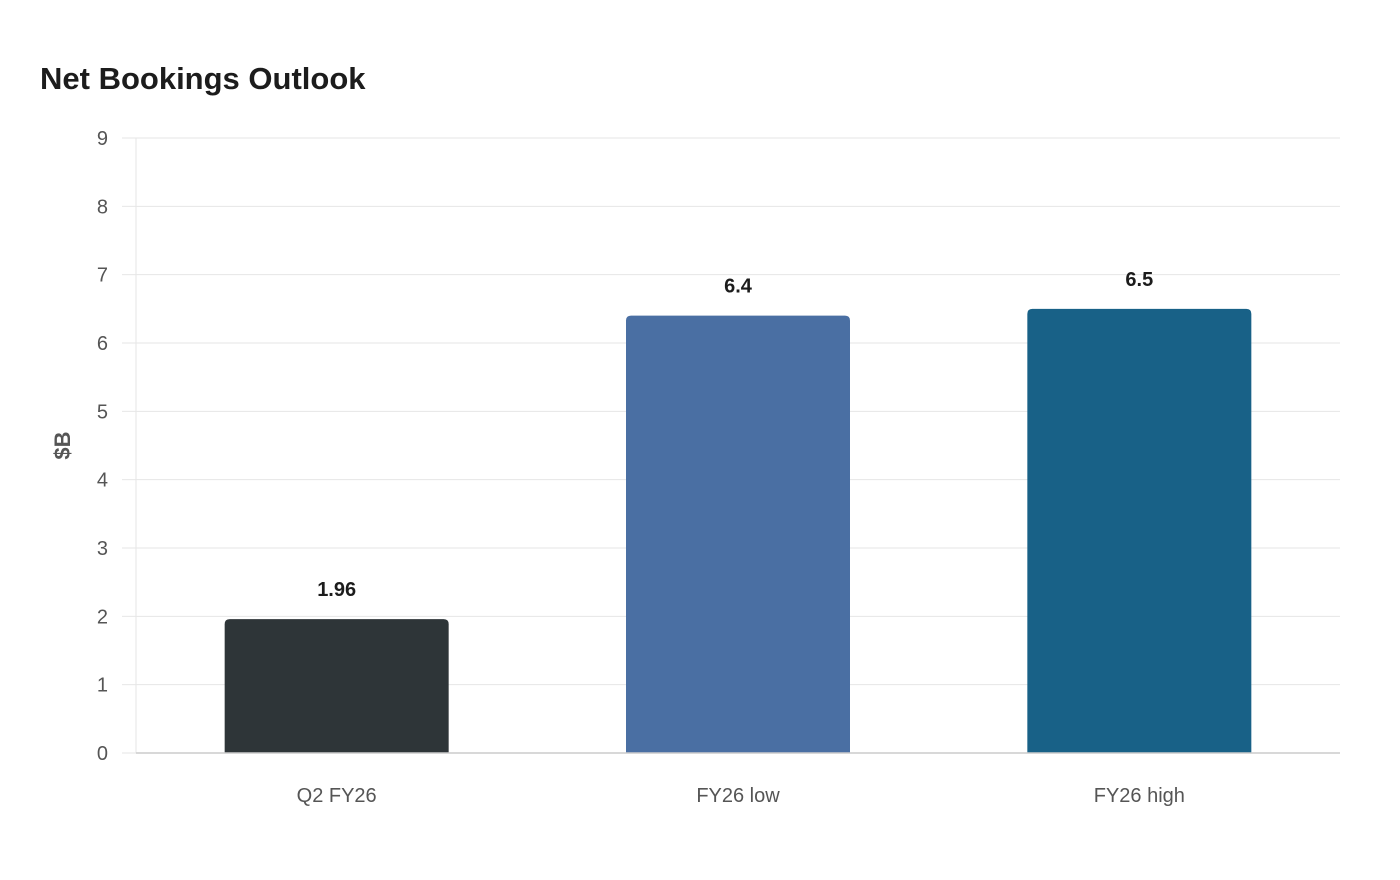  Describe the element at coordinates (102, 344) in the screenshot. I see `y-tick-label: 6` at that location.